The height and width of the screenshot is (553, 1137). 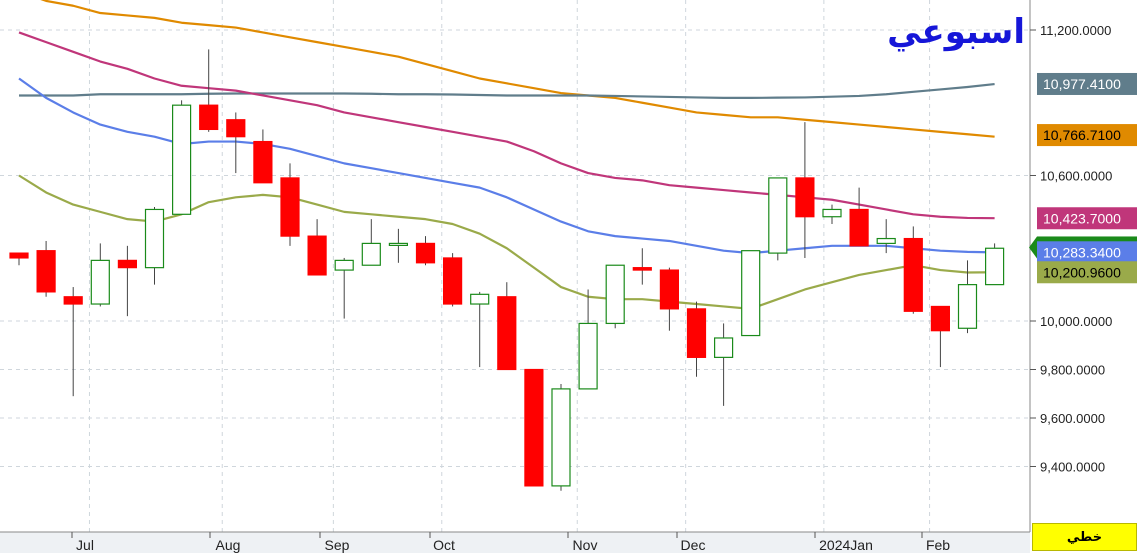 What do you see at coordinates (693, 545) in the screenshot?
I see `x-tick-label: Dec` at bounding box center [693, 545].